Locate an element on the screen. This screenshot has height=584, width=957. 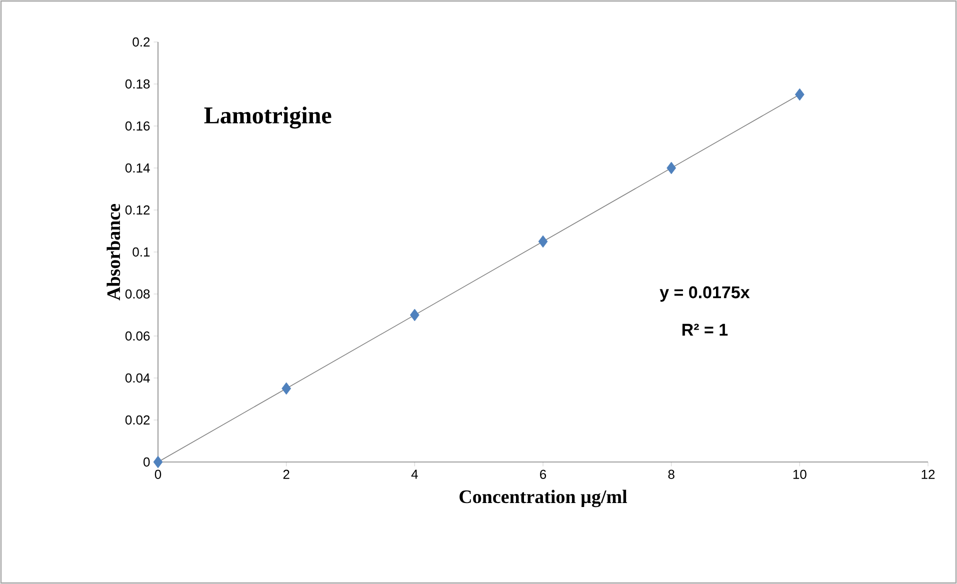
y-tick-label: 0.04 is located at coordinates (137, 378).